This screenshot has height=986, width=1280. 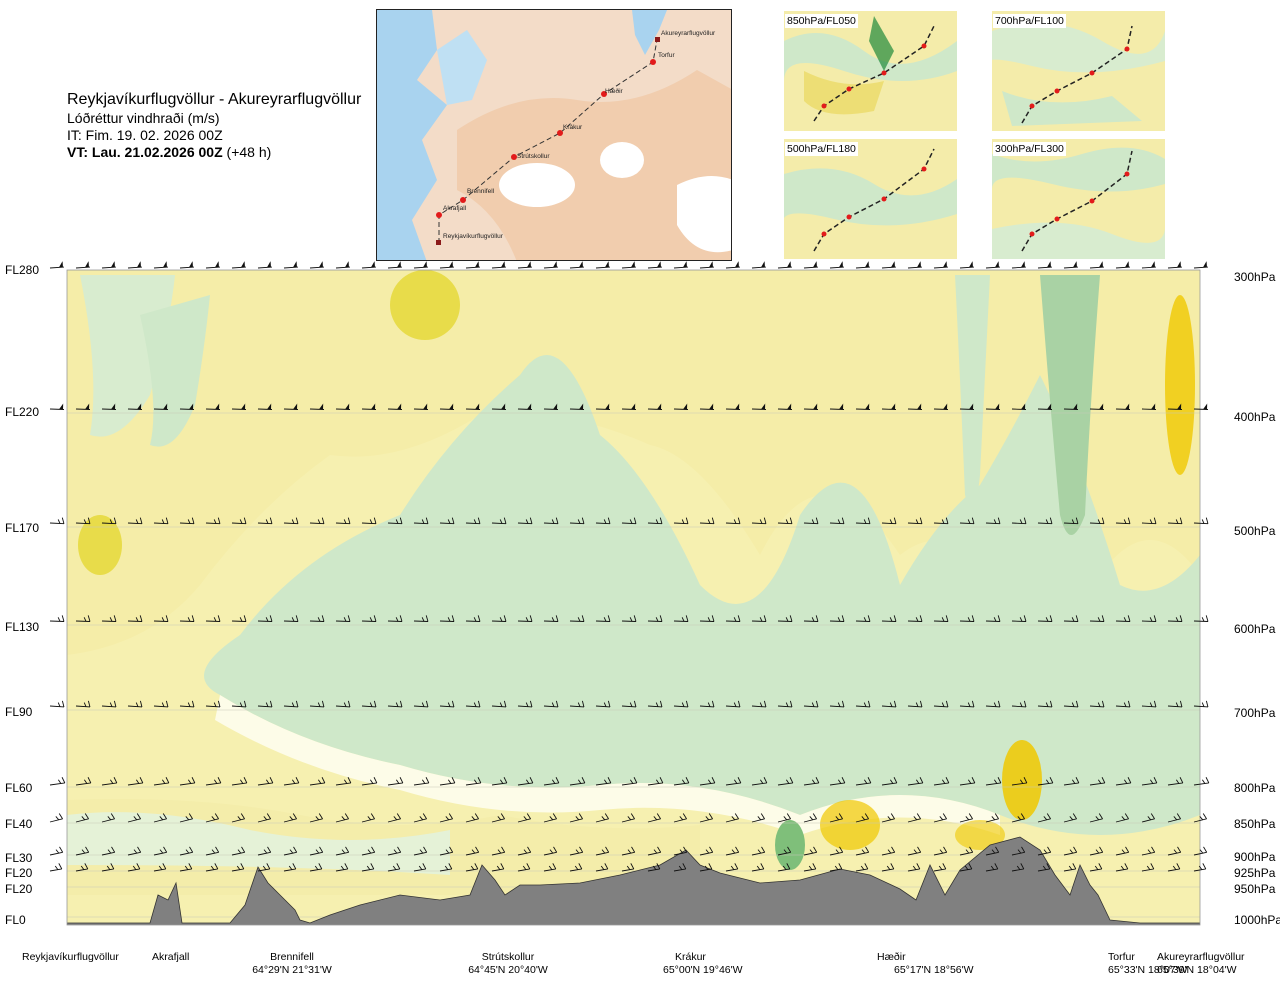 I want to click on field-updraft-spot-top, so click(x=425, y=305).